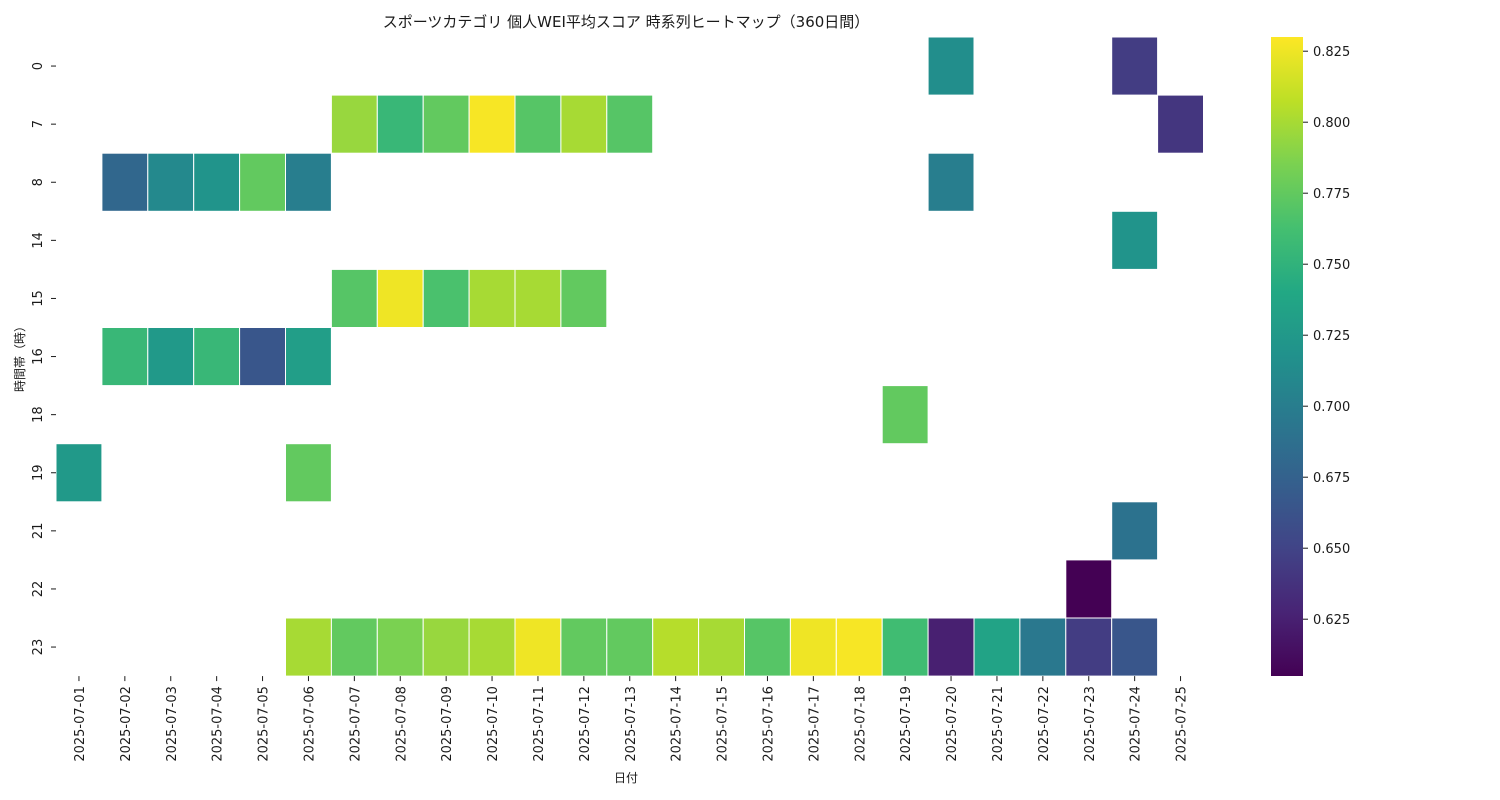 The image size is (1500, 800). What do you see at coordinates (1182, 724) in the screenshot?
I see `x-tick-label: 2025-07-25` at bounding box center [1182, 724].